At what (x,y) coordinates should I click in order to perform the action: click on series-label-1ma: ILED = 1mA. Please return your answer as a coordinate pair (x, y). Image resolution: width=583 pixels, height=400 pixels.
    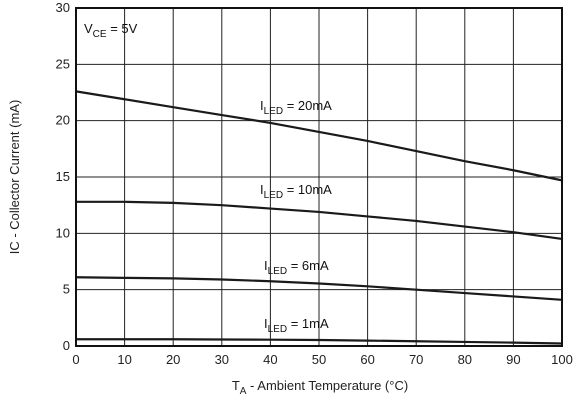
    Looking at the image, I should click on (296, 325).